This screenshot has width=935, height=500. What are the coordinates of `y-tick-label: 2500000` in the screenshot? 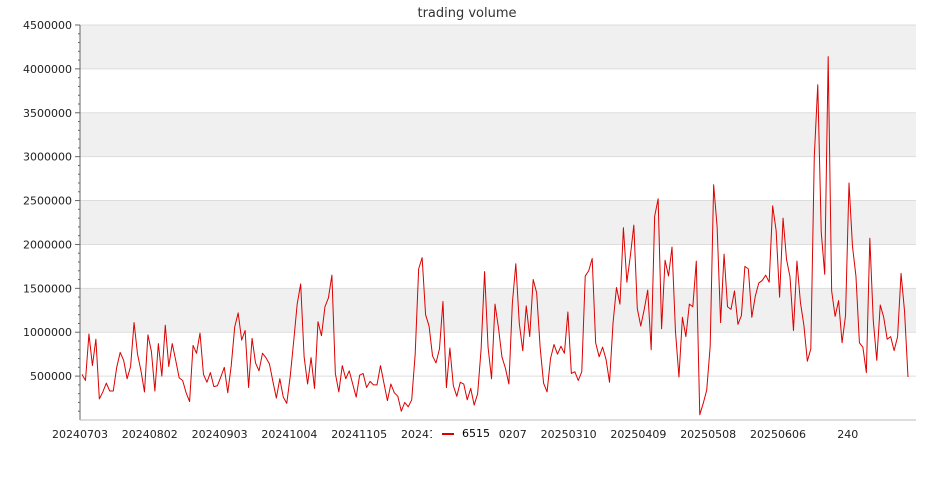 It's located at (47, 201).